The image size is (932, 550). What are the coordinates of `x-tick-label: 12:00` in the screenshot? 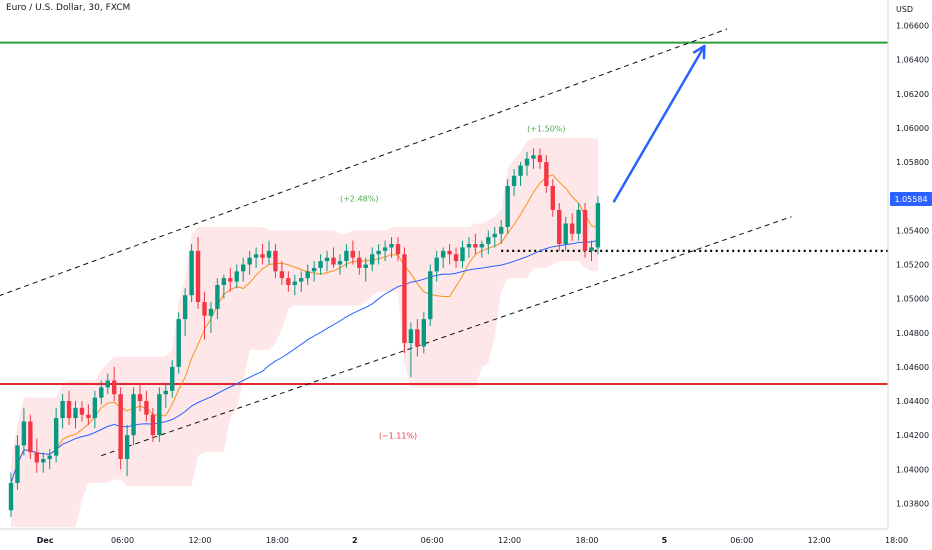 It's located at (199, 540).